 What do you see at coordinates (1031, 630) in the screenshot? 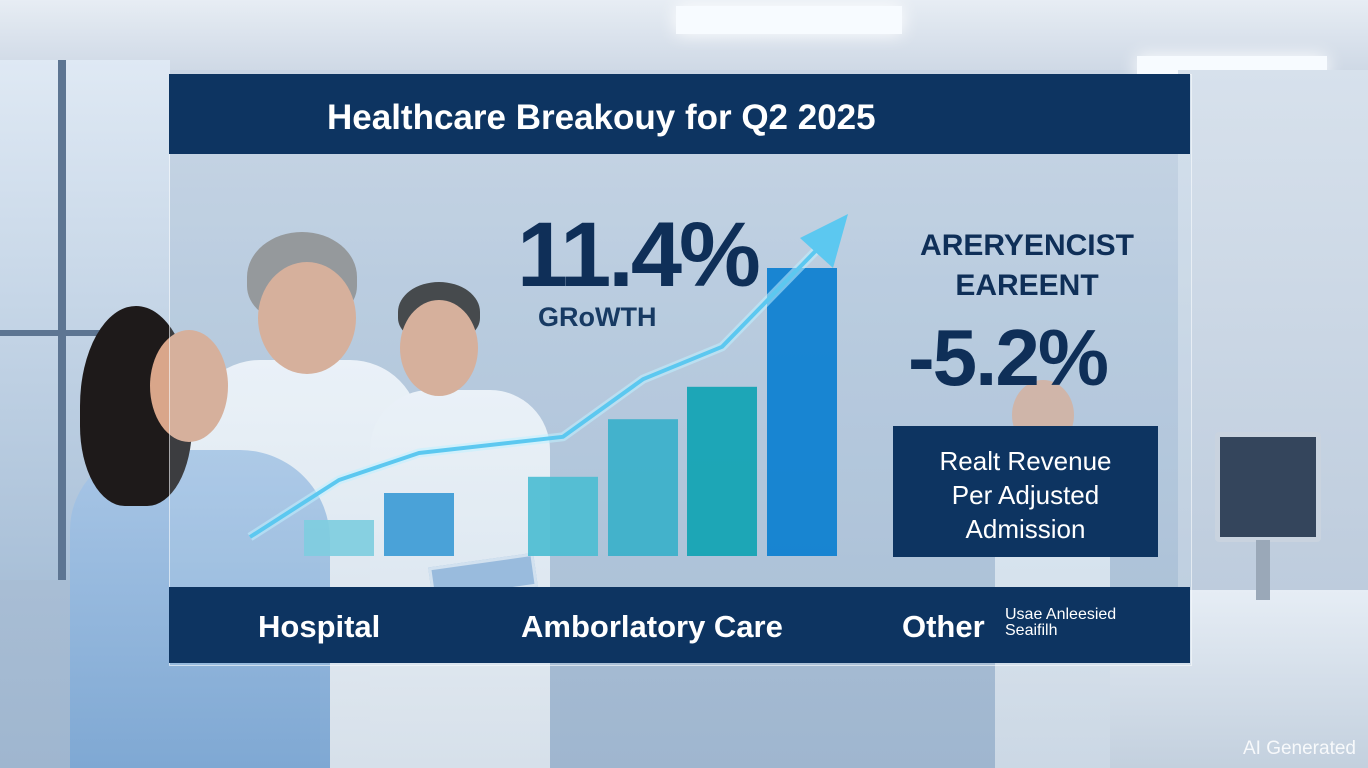
I see `category-other-note-line2: Seaifilh` at bounding box center [1031, 630].